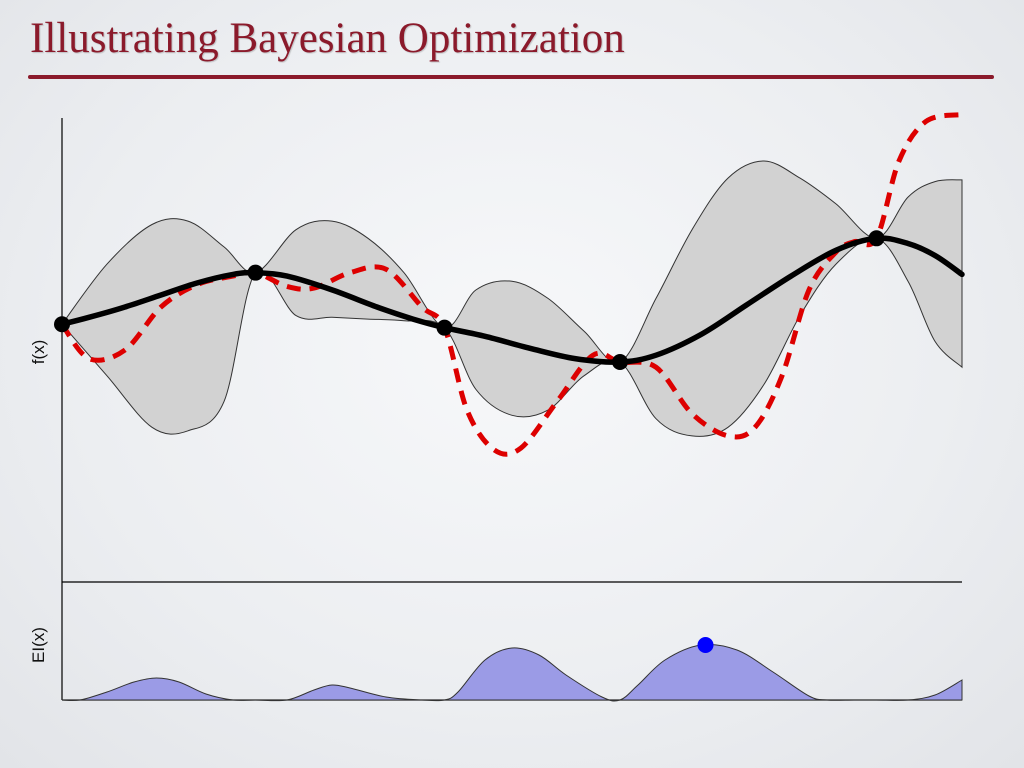  What do you see at coordinates (327, 38) in the screenshot?
I see `slide-title: Illustrating Bayesian Optimization` at bounding box center [327, 38].